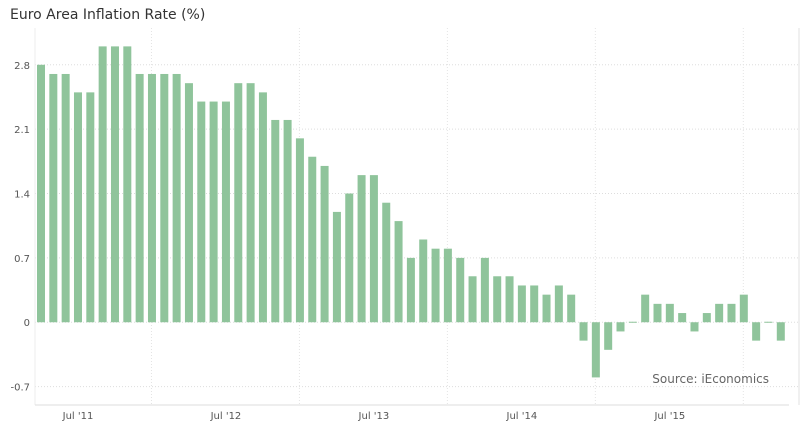 The image size is (809, 440). What do you see at coordinates (22, 130) in the screenshot?
I see `y-tick-label: 2.1` at bounding box center [22, 130].